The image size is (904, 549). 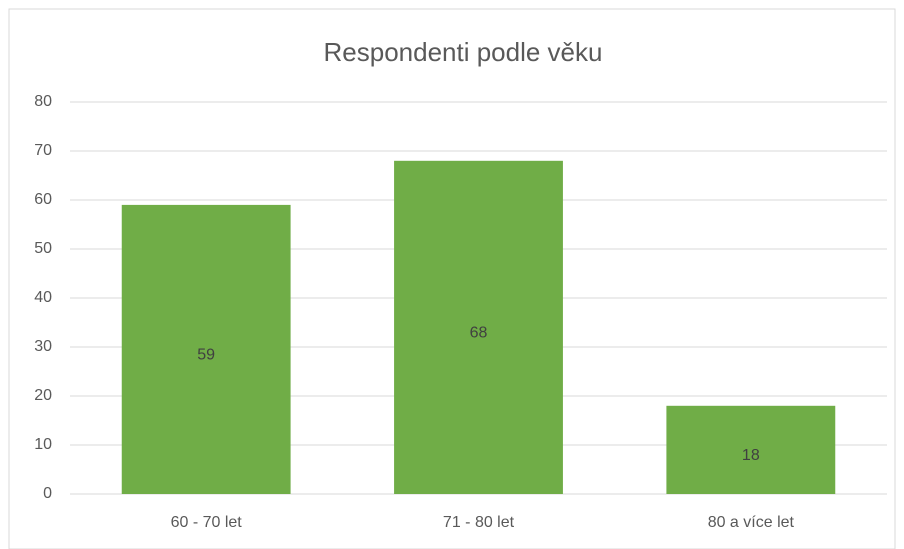 I want to click on y-tick-label: 0, so click(x=47, y=493).